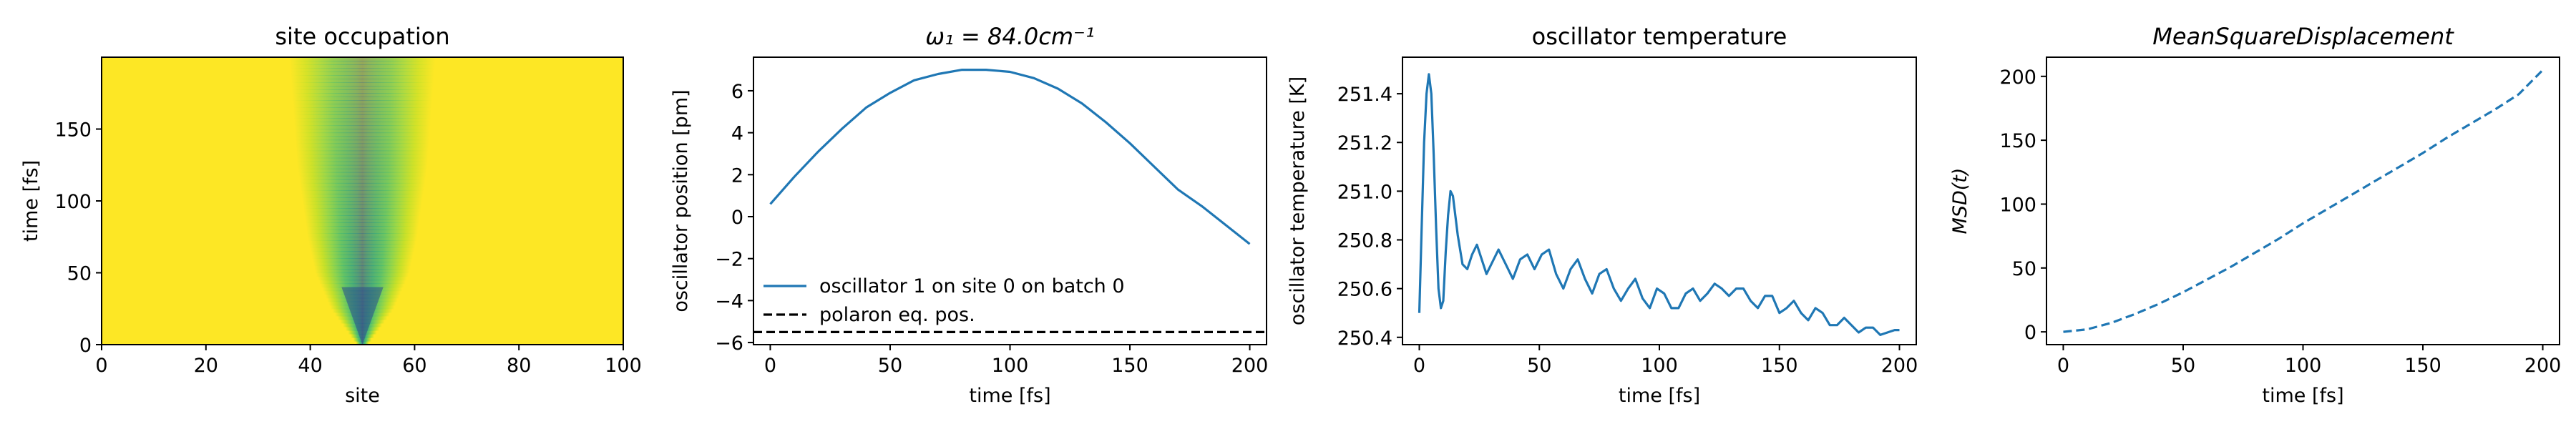  Describe the element at coordinates (1009, 396) in the screenshot. I see `x-axis-label: time [fs]` at that location.